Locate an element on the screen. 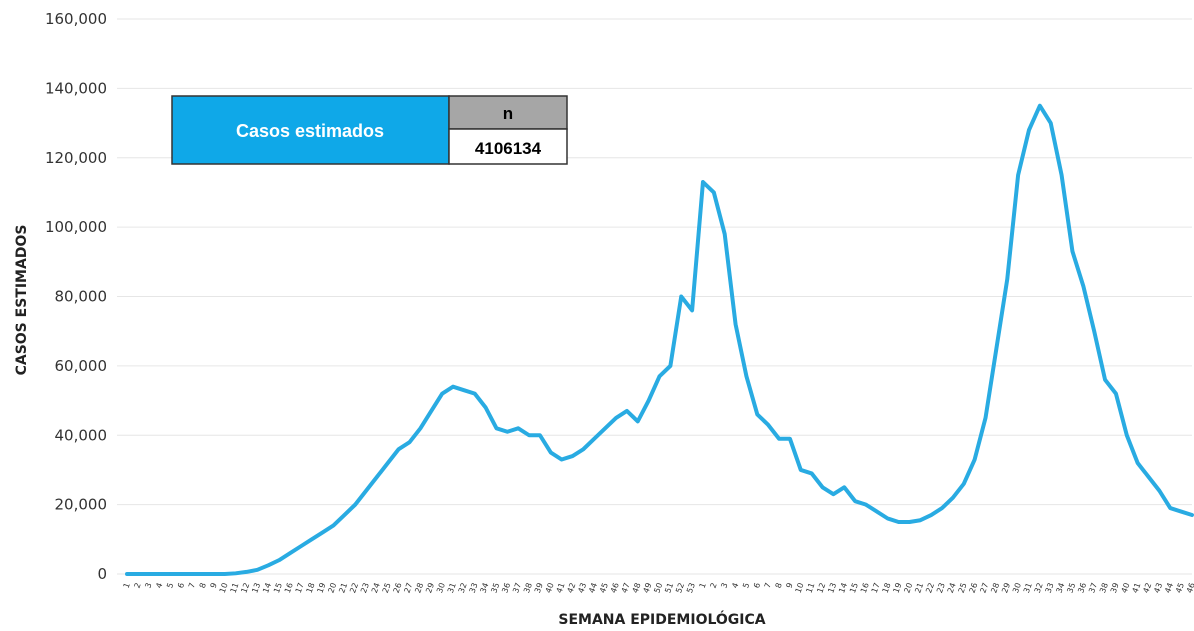 This screenshot has height=631, width=1194. x-tick-label: 19 is located at coordinates (322, 588).